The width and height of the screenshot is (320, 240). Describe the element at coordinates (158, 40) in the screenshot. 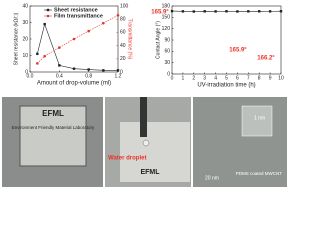

I see `y-axis-label: Contact Angle (°)` at that location.